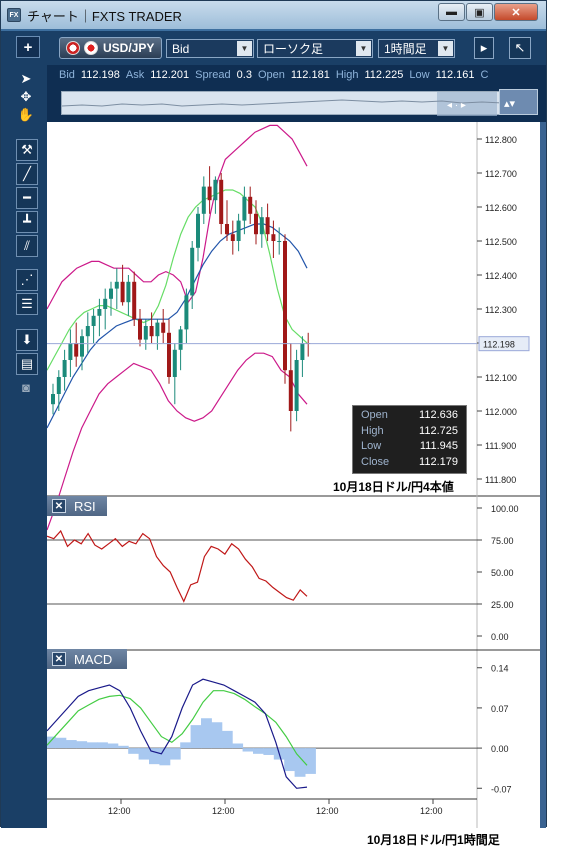 Image resolution: width=563 pixels, height=859 pixels. I want to click on close-button: ✕, so click(516, 12).